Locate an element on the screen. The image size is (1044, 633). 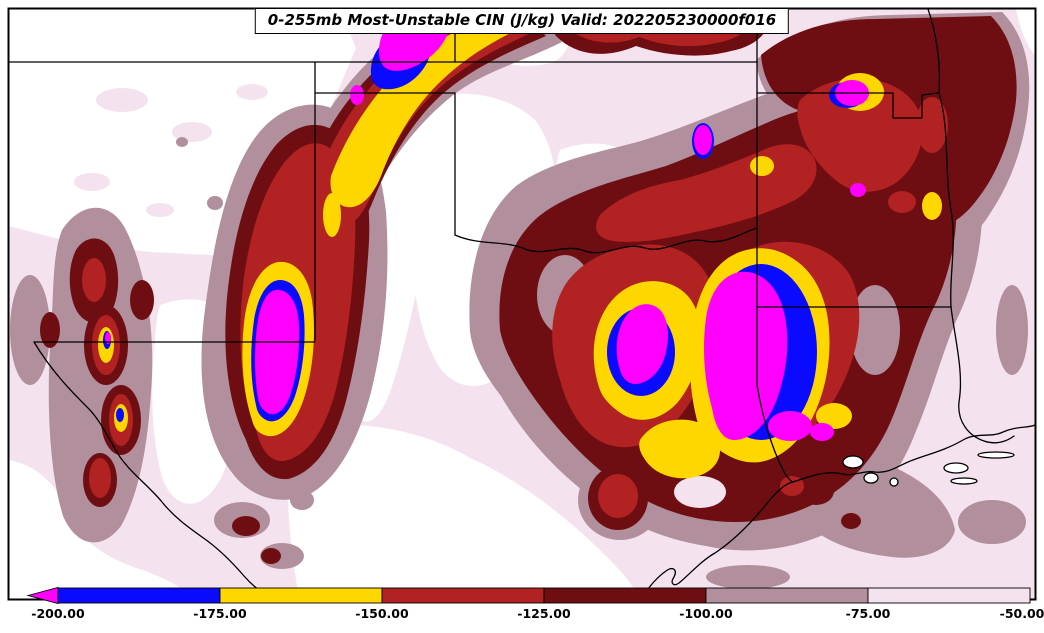
colorbar-tick-label: -50.00 is located at coordinates (1022, 613).